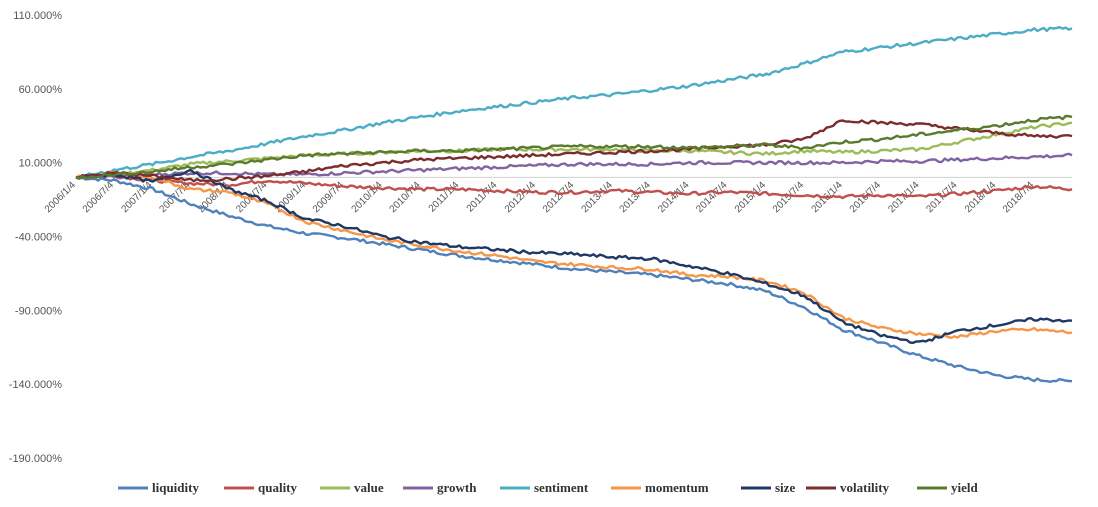  I want to click on series-line-volatility, so click(574, 151).